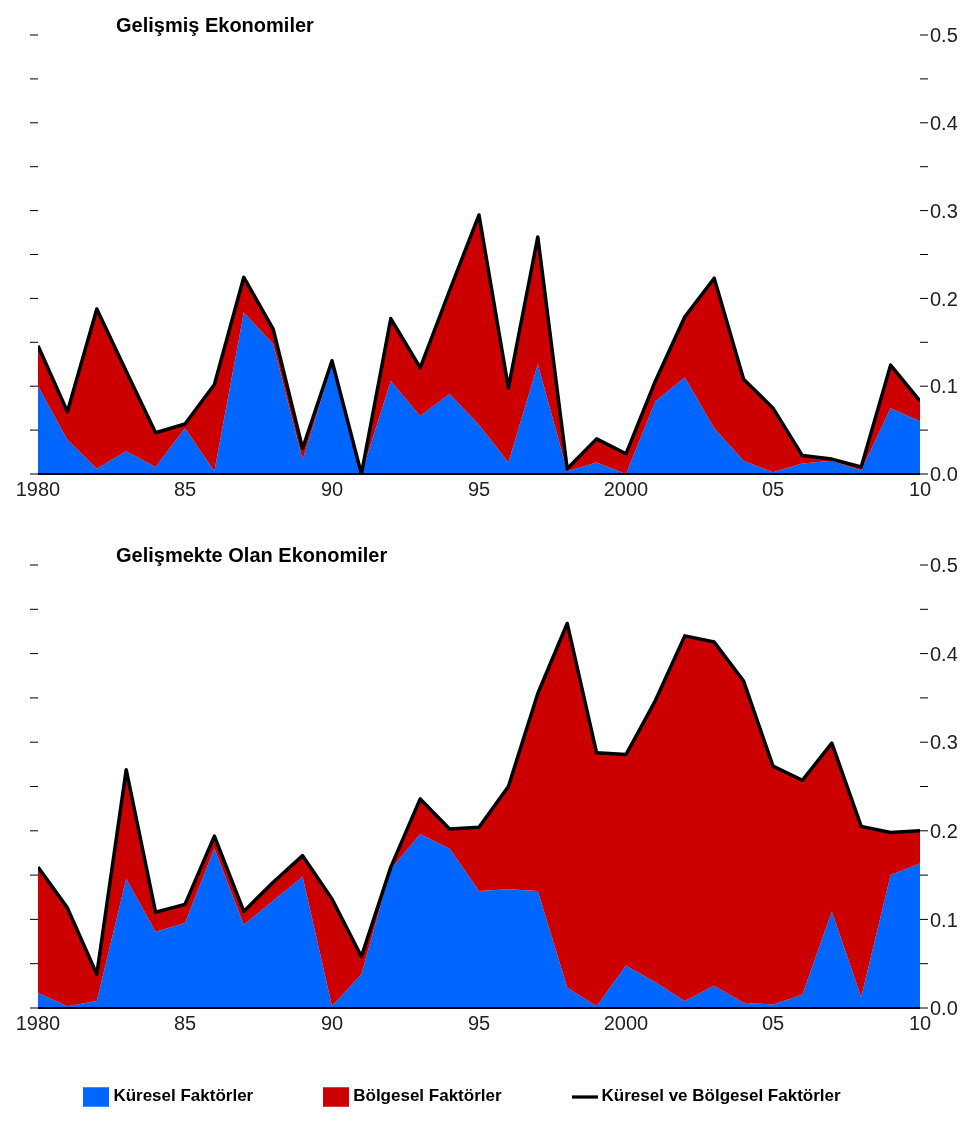  I want to click on legend-label: Küresel ve Bölgesel Faktörler, so click(721, 1096).